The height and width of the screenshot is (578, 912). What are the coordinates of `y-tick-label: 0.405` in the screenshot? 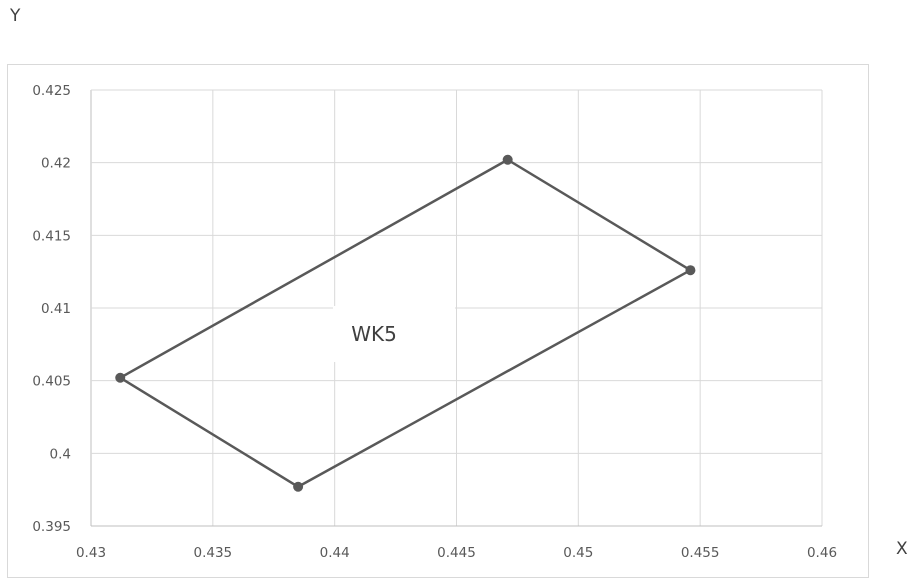 It's located at (51, 382).